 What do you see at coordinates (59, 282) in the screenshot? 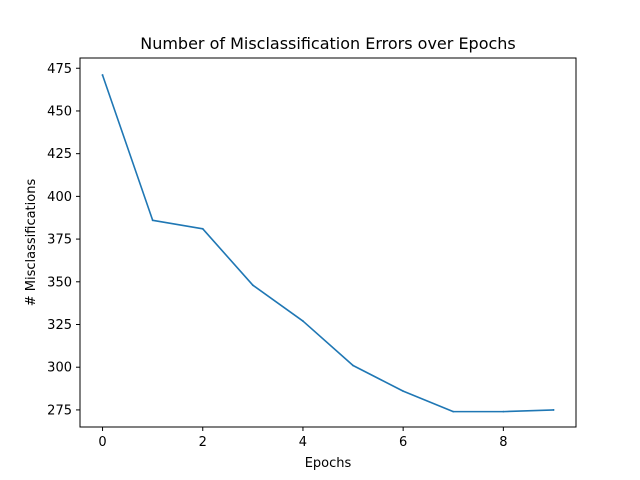
I see `y-tick-label: 350` at bounding box center [59, 282].